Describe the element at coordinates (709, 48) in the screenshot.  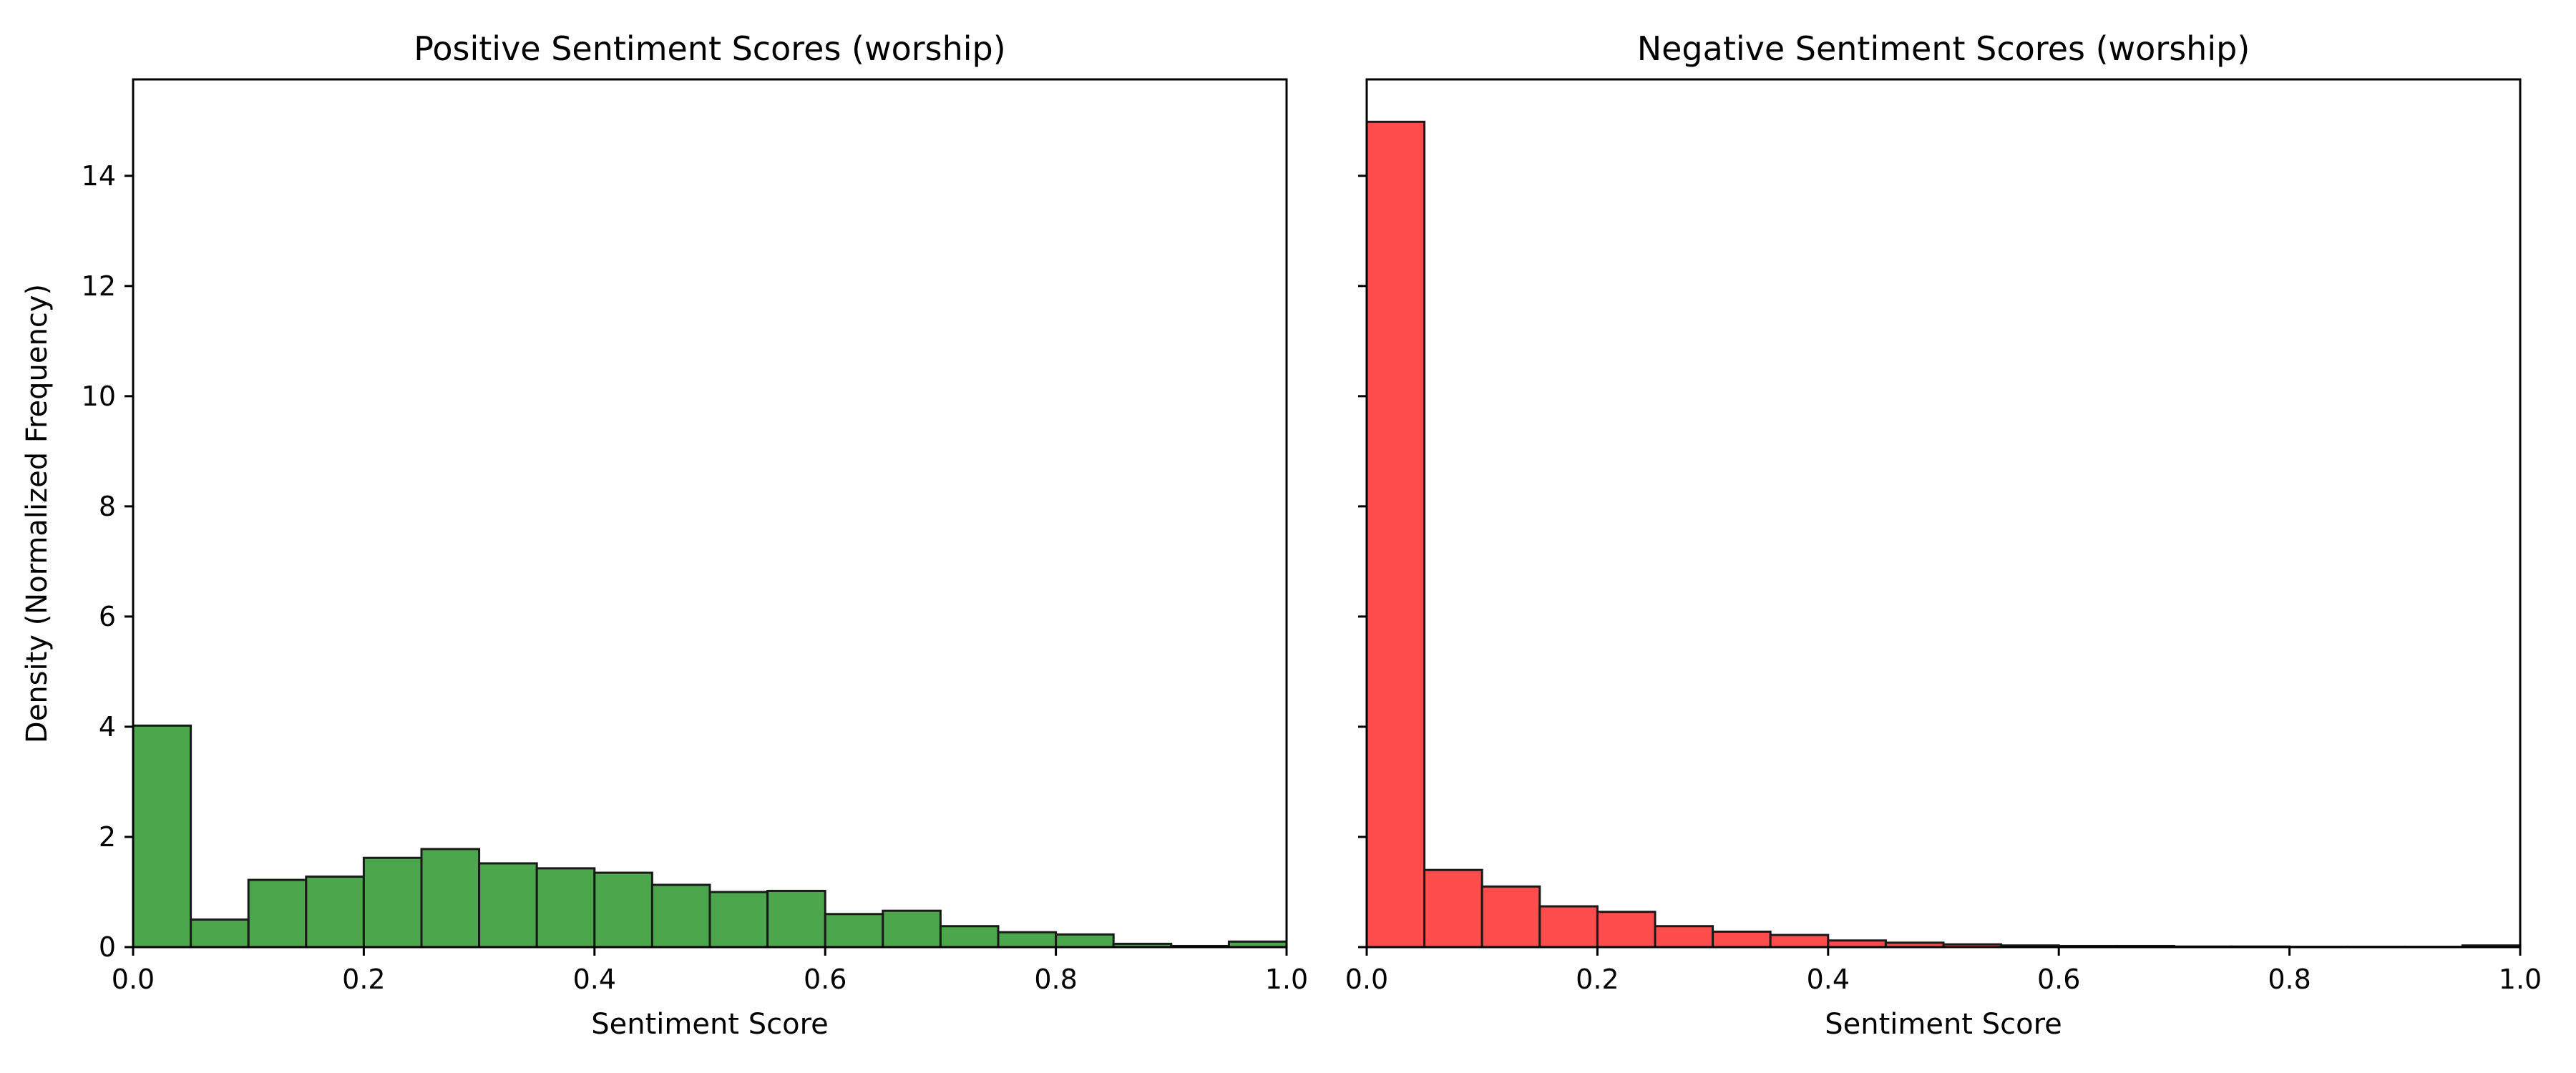
I see `positive-chart-title: Positive Sentiment Scores (worship)` at that location.